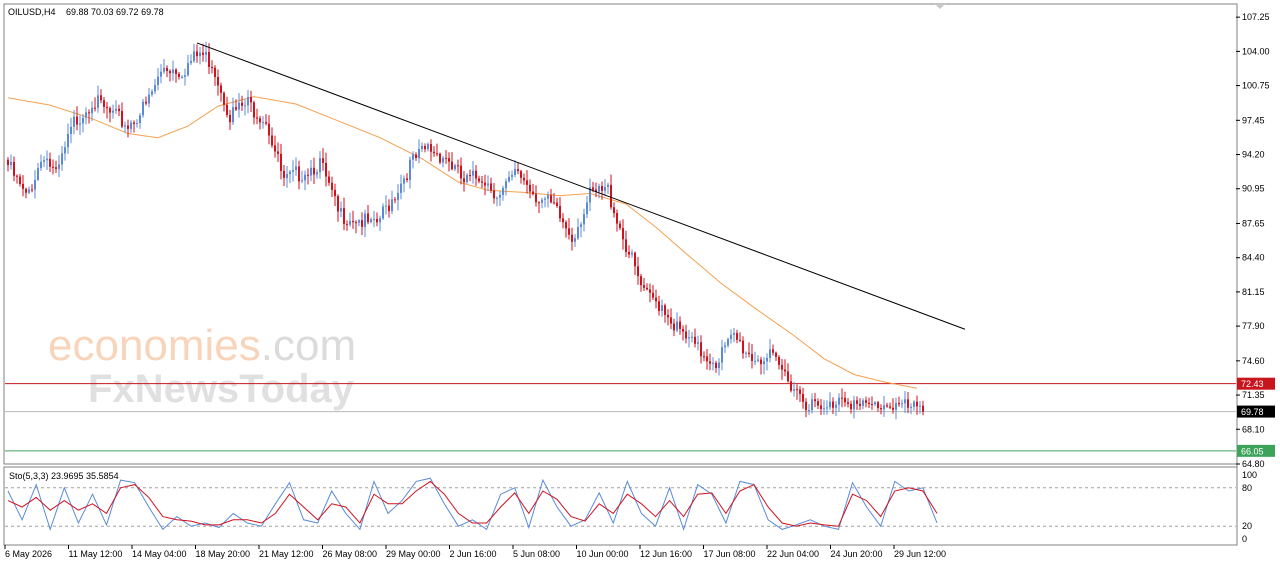 This screenshot has height=567, width=1280. Describe the element at coordinates (1252, 412) in the screenshot. I see `current-price-label: 69.78` at that location.